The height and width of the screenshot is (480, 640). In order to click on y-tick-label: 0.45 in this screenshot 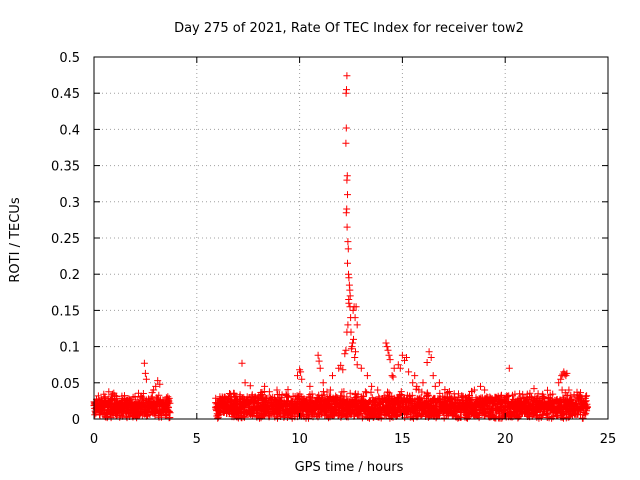, I will do `click(65, 94)`.